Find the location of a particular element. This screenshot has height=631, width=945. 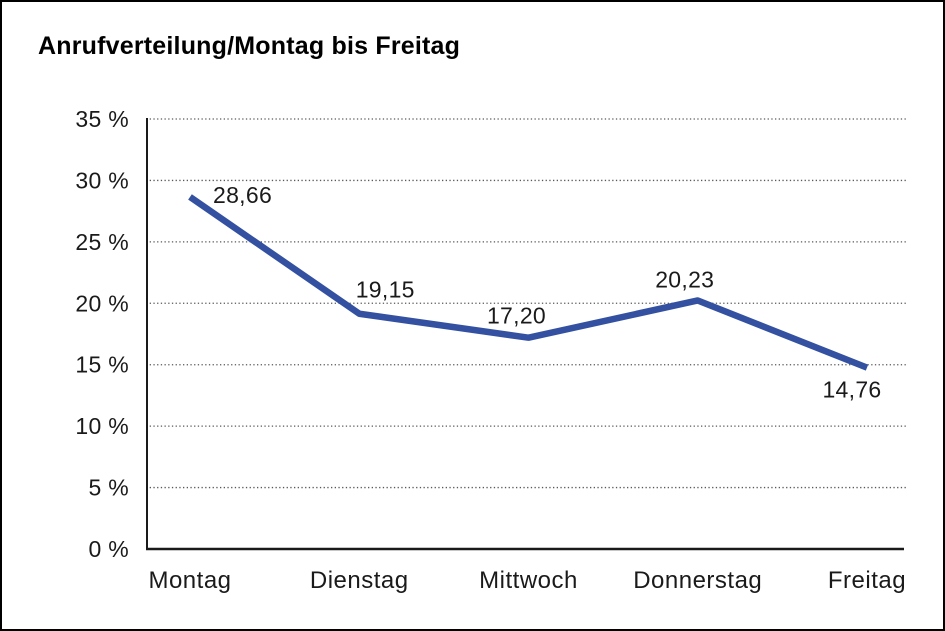

y-tick-label: 20 % is located at coordinates (102, 303).